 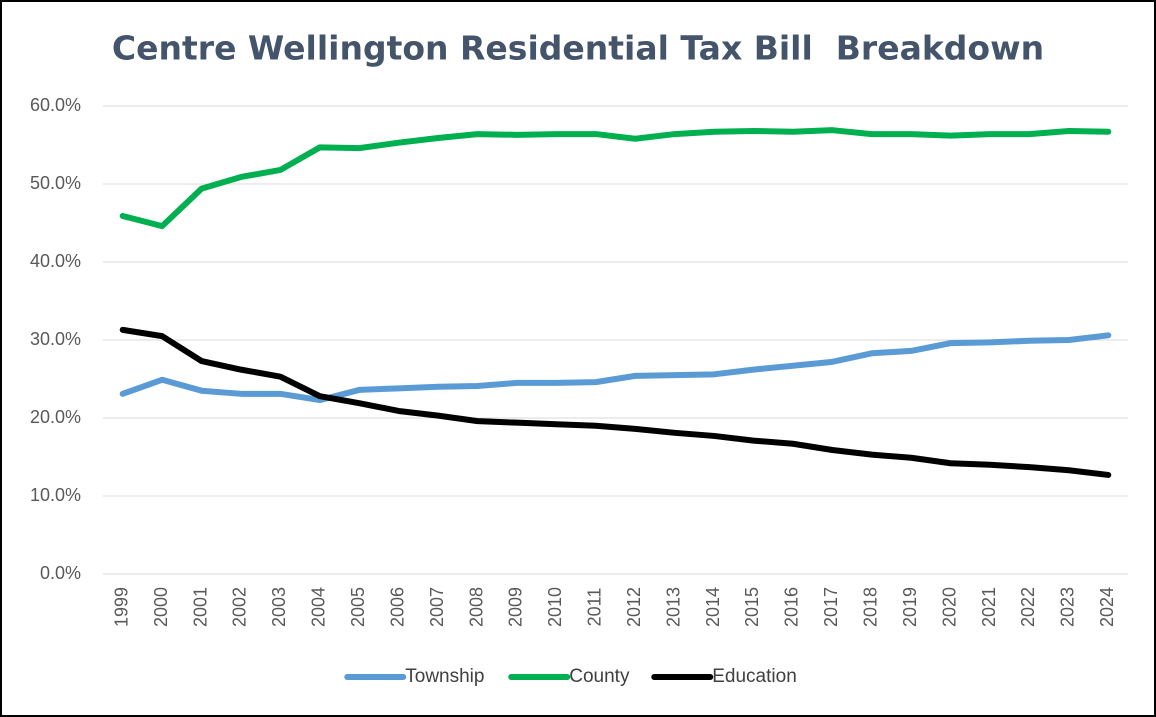 What do you see at coordinates (516, 607) in the screenshot?
I see `x-tick-label: 2009` at bounding box center [516, 607].